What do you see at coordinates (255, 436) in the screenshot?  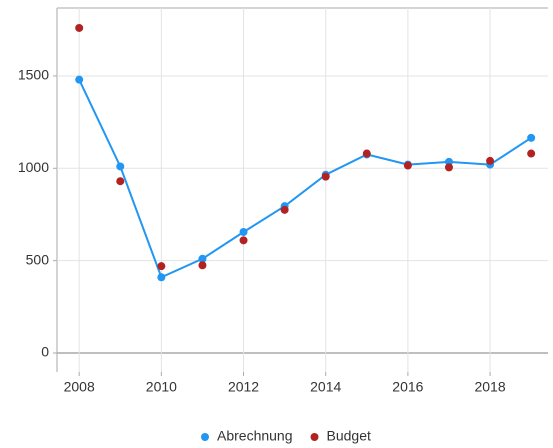 I see `legend-label: Abrechnung` at bounding box center [255, 436].